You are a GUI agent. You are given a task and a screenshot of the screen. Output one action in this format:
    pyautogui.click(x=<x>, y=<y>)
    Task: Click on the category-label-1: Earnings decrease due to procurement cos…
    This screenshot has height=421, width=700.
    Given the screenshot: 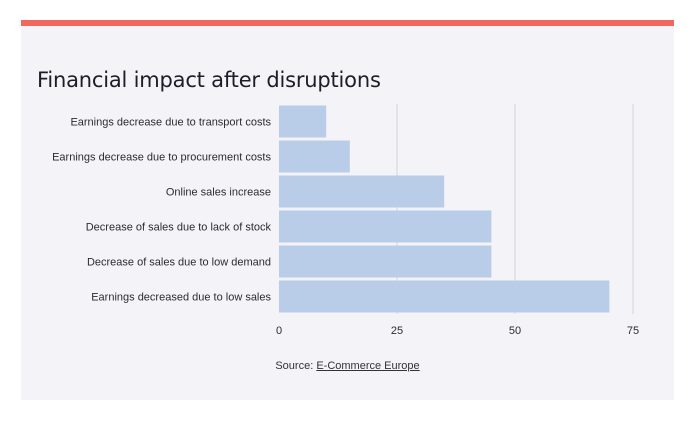 What is the action you would take?
    pyautogui.click(x=161, y=158)
    